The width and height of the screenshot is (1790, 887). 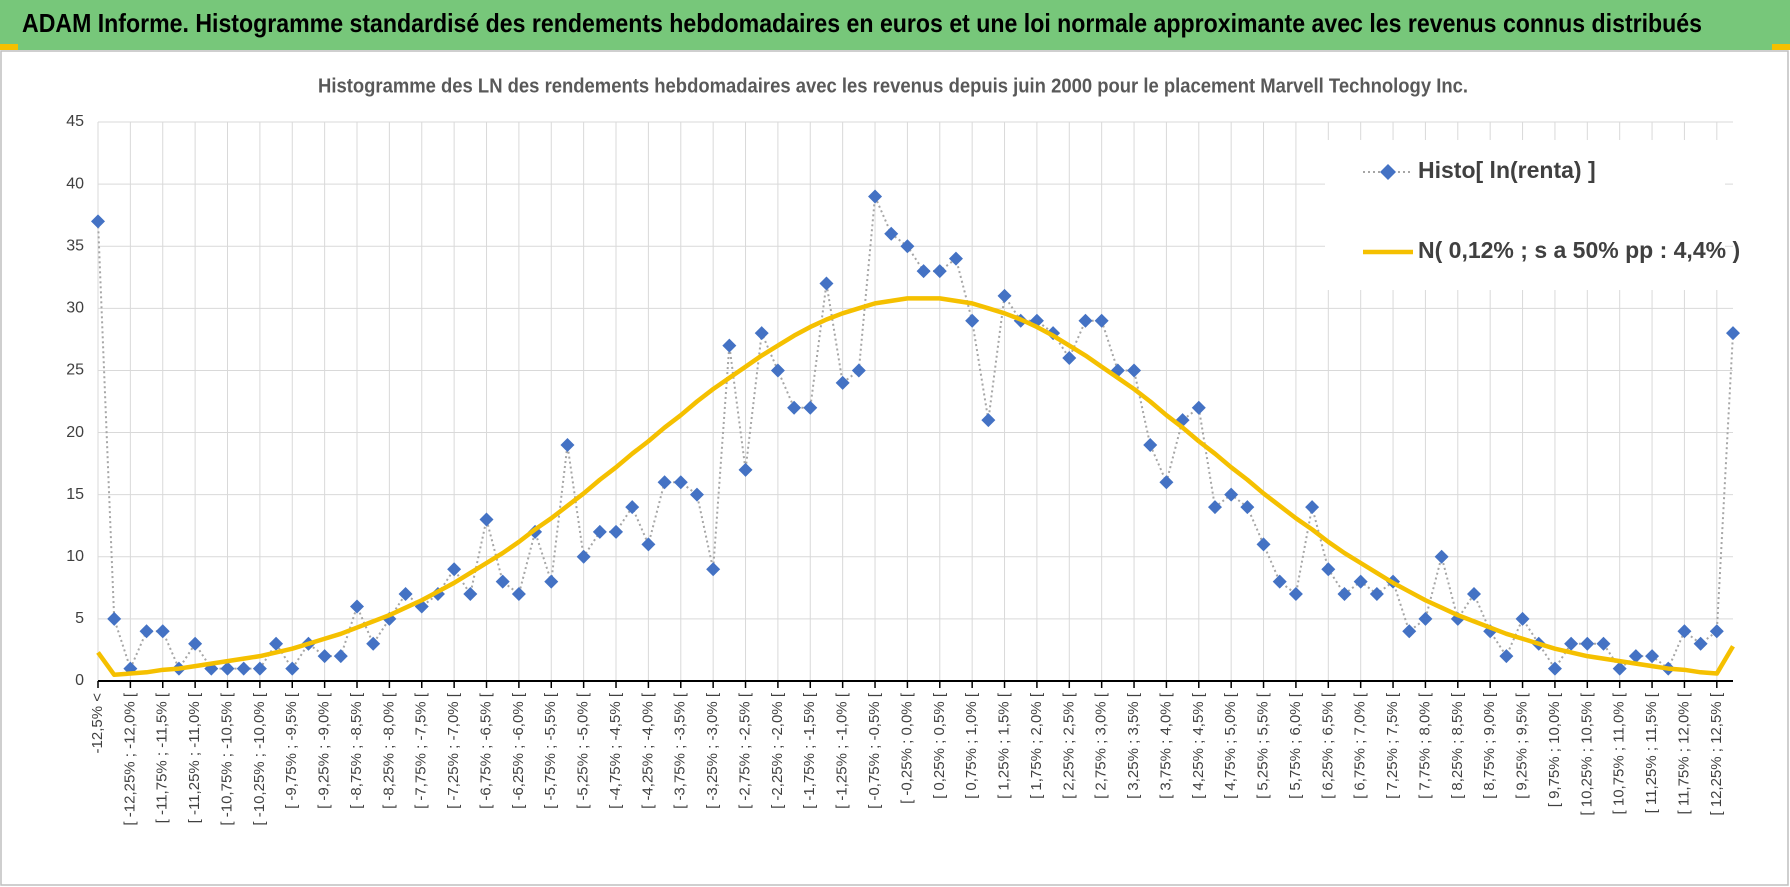 What do you see at coordinates (1554, 749) in the screenshot?
I see `x-tick-label: [ 9,75% ; 10,0% [` at bounding box center [1554, 749].